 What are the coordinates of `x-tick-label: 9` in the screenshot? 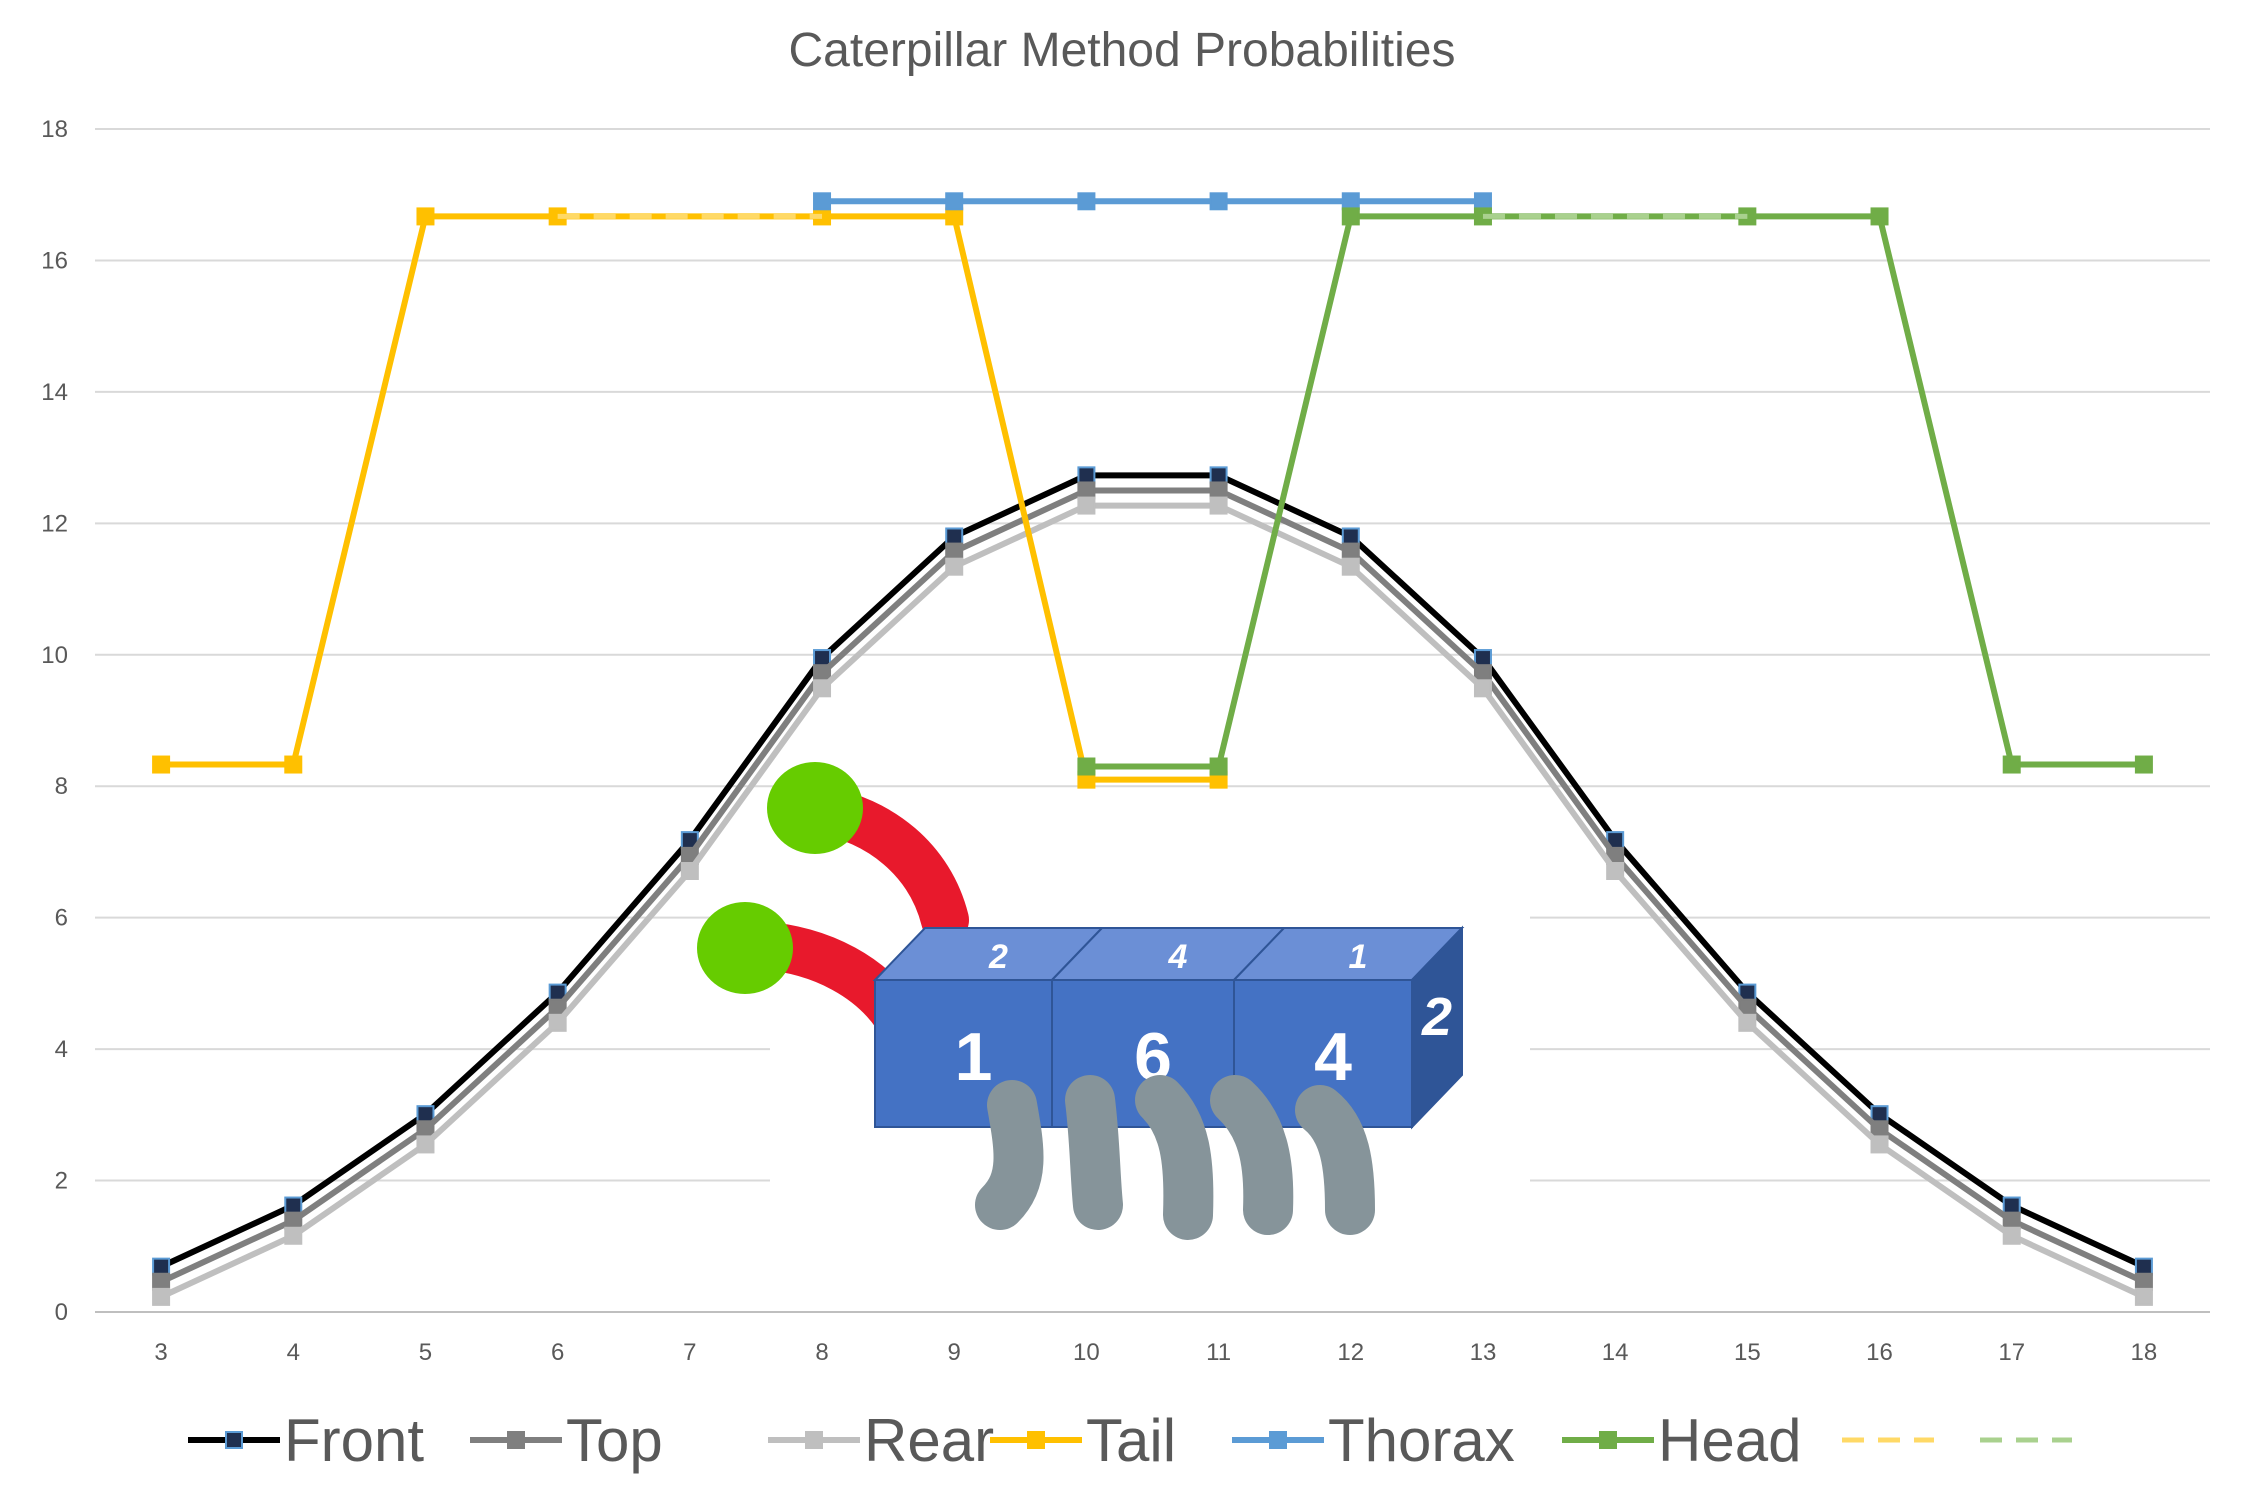 It's located at (954, 1352).